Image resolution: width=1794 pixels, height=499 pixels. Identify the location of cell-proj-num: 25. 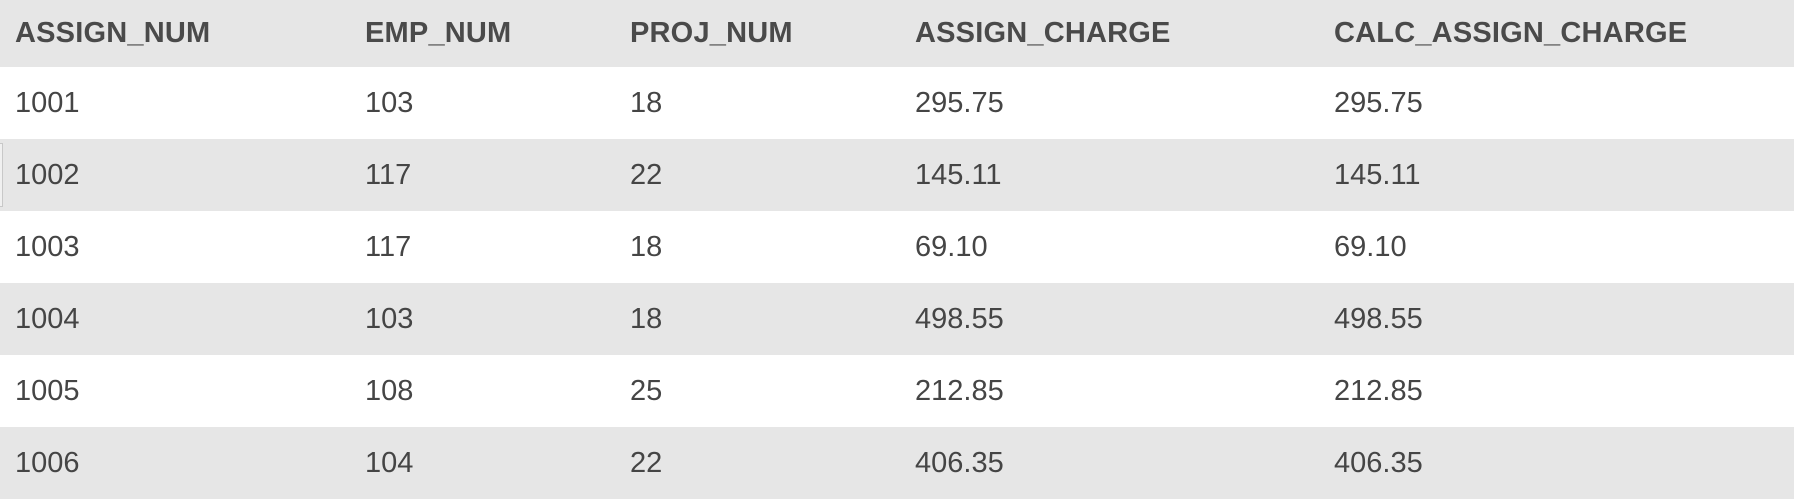
(646, 390).